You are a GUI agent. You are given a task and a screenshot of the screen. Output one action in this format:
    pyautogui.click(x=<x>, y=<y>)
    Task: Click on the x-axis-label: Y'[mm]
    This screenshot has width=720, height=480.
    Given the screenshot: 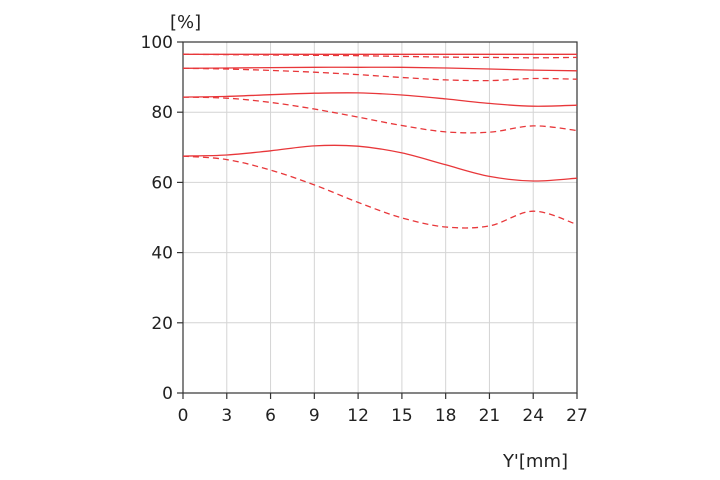 What is the action you would take?
    pyautogui.click(x=535, y=461)
    